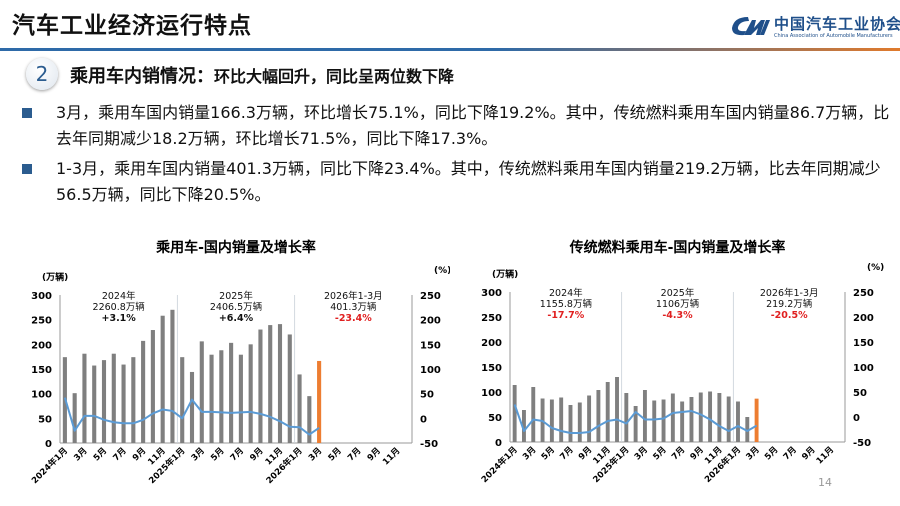 Image resolution: width=900 pixels, height=506 pixels. What do you see at coordinates (353, 307) in the screenshot?
I see `year-annotation: 401.3万辆` at bounding box center [353, 307].